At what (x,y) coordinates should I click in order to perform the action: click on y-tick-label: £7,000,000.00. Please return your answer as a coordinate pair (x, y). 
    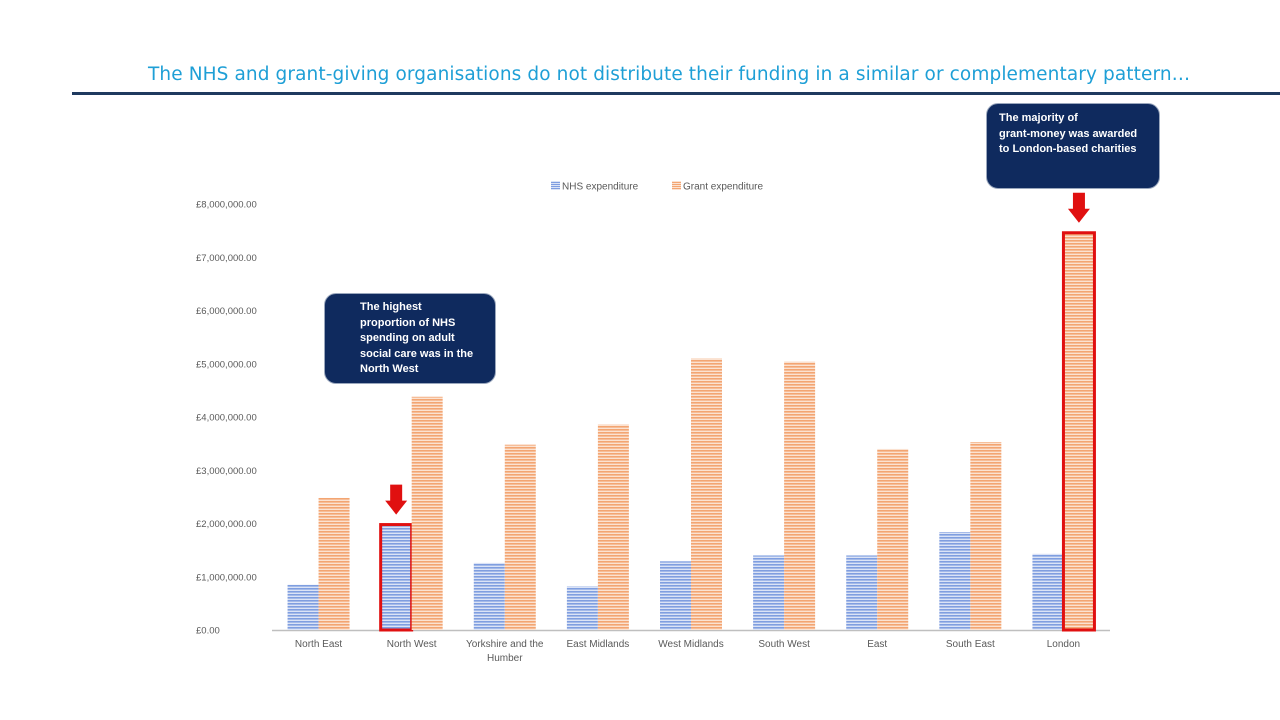
    Looking at the image, I should click on (226, 258).